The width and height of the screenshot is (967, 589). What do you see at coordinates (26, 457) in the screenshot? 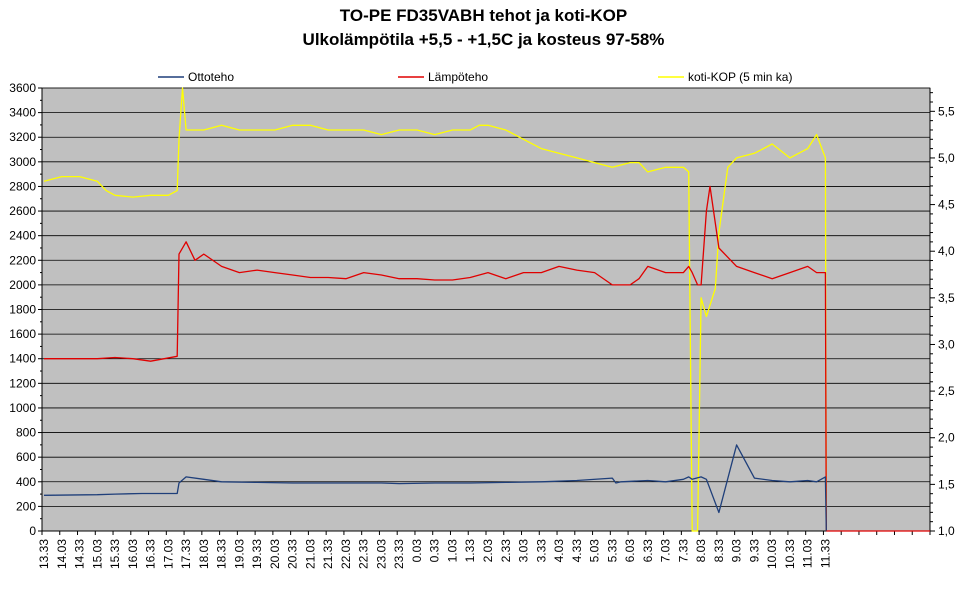
I see `y-left-tick-label: 600` at bounding box center [26, 457].